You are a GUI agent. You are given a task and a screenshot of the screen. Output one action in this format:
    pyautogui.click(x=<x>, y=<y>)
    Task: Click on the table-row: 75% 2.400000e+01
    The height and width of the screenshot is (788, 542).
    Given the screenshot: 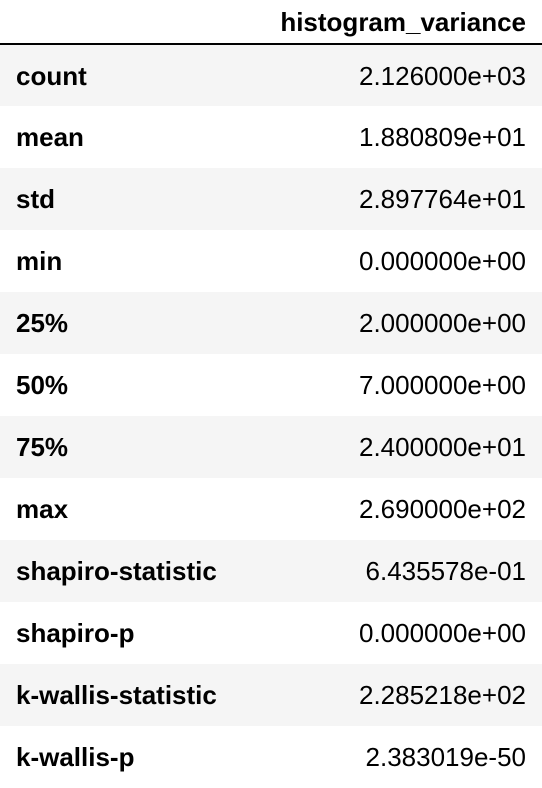 What is the action you would take?
    pyautogui.click(x=271, y=447)
    